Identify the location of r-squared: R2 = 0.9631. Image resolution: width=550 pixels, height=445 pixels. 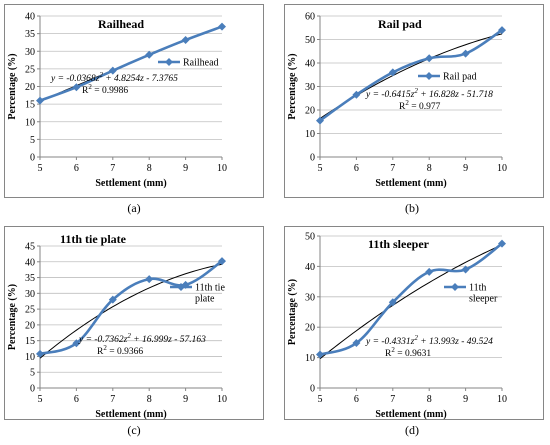
(408, 352).